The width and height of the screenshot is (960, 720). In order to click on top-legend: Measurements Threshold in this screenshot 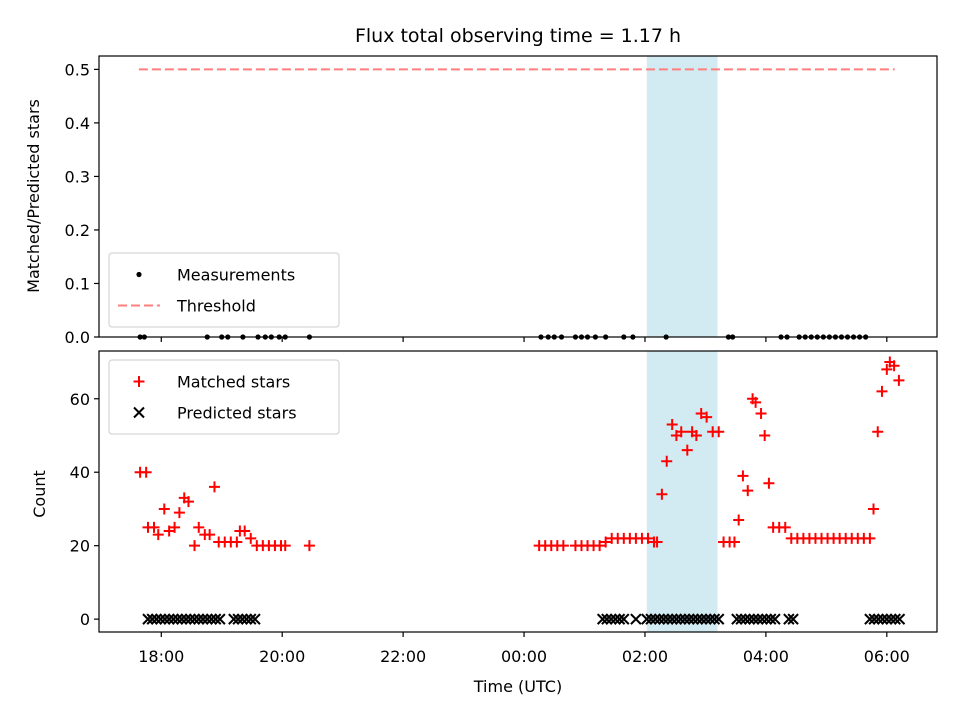, I will do `click(224, 290)`.